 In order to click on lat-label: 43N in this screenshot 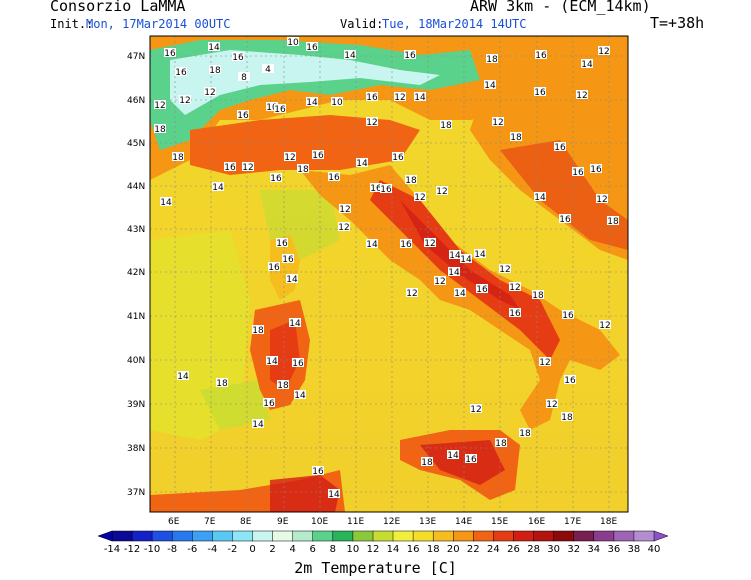, I will do `click(136, 230)`.